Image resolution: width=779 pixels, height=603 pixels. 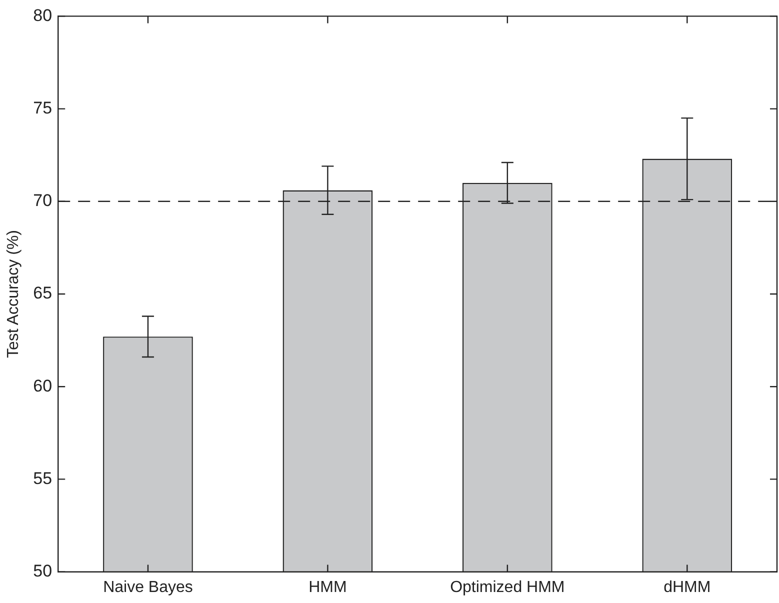 I want to click on x-tick-label: HMM, so click(x=327, y=587).